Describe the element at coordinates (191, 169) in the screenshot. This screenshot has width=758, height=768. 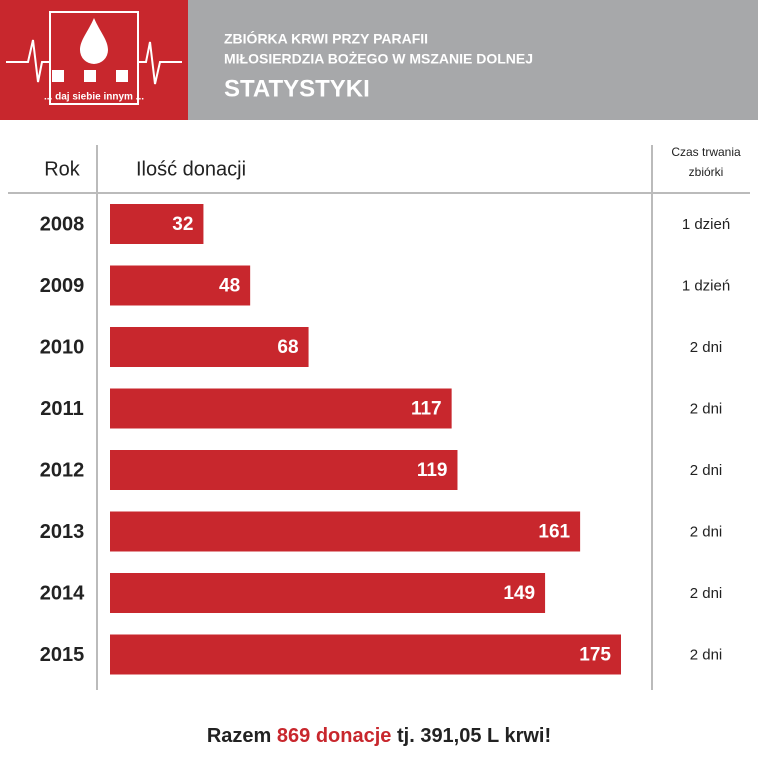
I see `column-header: Ilość donacji` at that location.